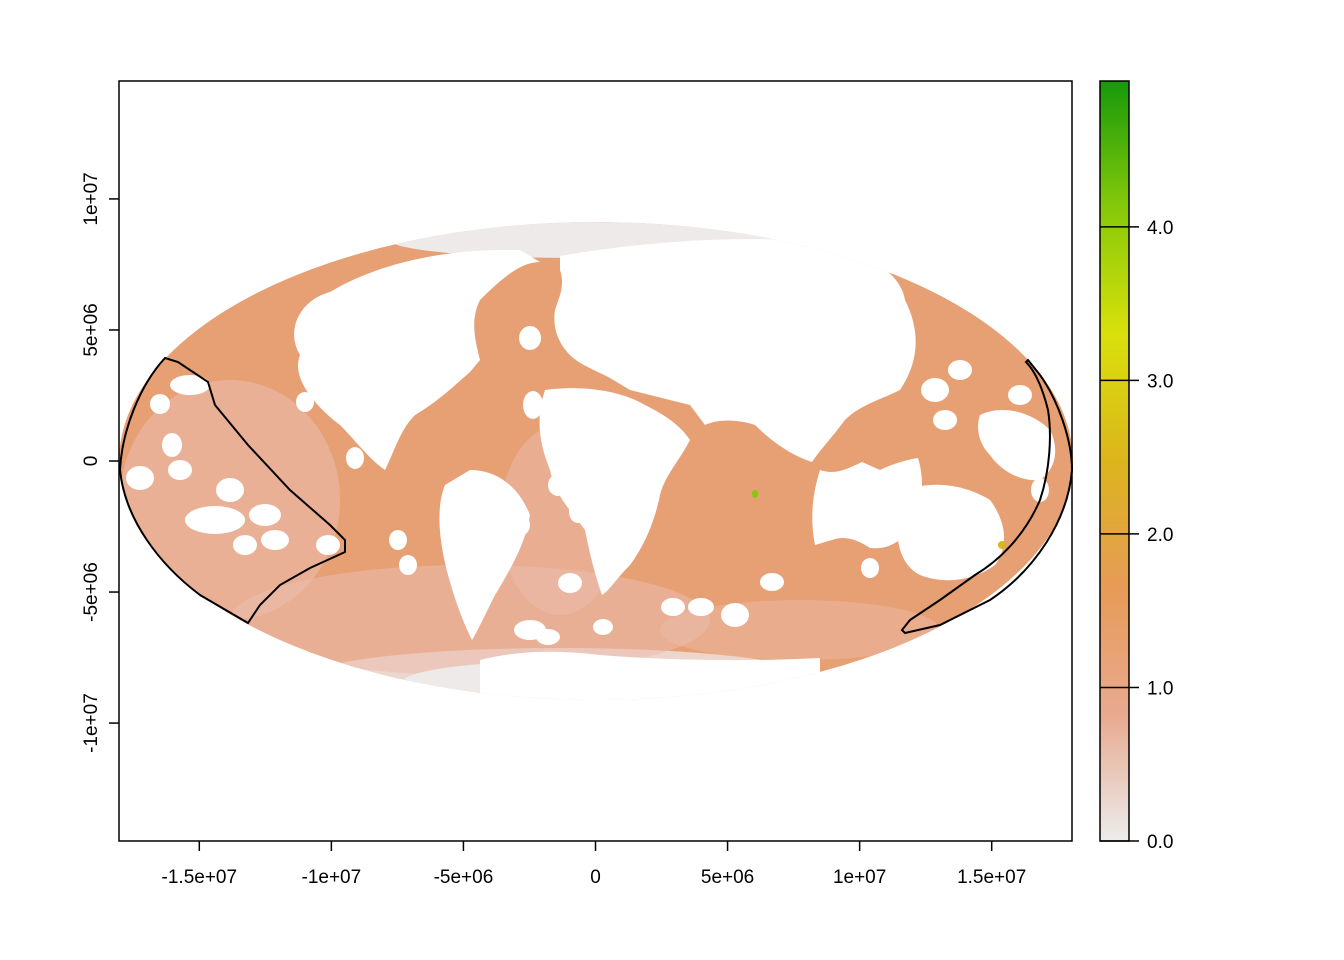 The image size is (1344, 960). Describe the element at coordinates (200, 877) in the screenshot. I see `x-tick-label: -1.5e+07` at that location.